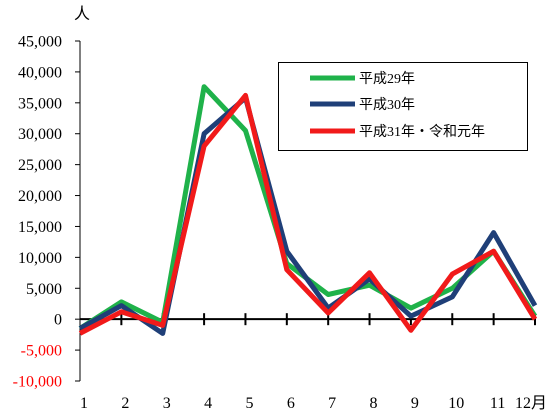 The width and height of the screenshot is (550, 415). I want to click on legend-label: 平成29年, so click(387, 79).